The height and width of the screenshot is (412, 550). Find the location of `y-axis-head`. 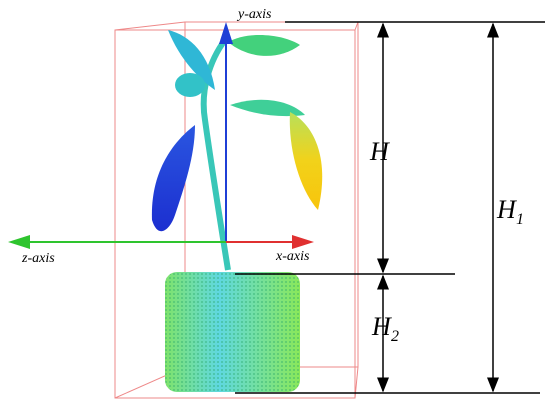

y-axis-head is located at coordinates (226, 33).